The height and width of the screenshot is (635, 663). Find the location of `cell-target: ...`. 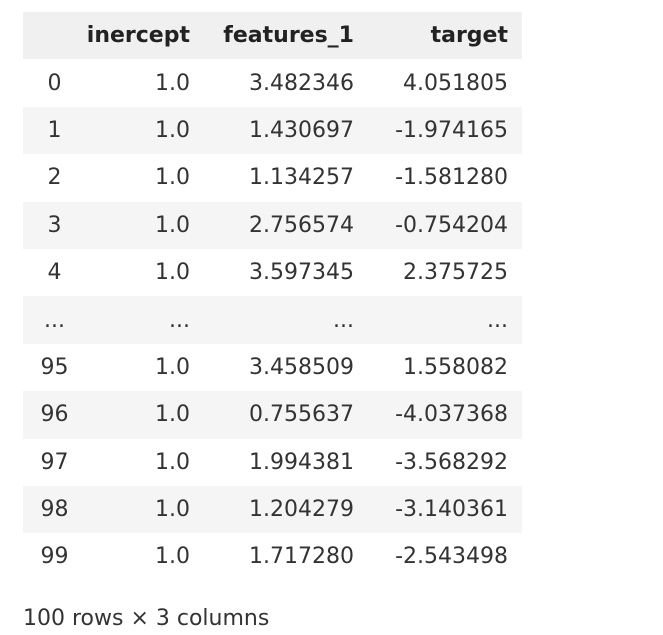

cell-target: ... is located at coordinates (497, 320).